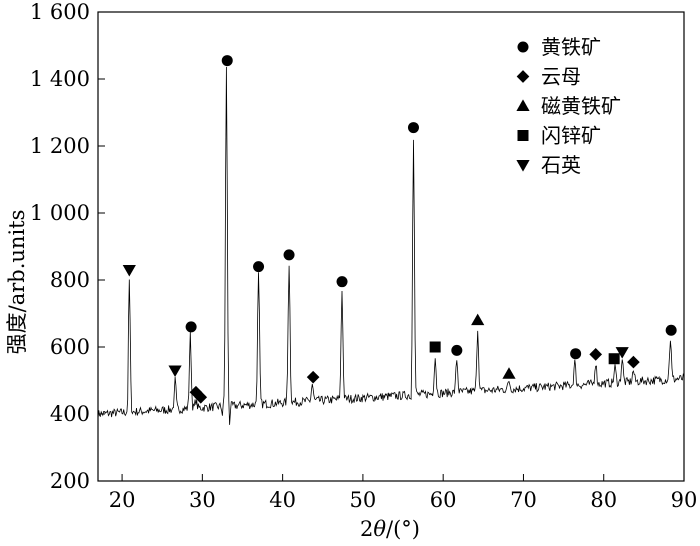  Describe the element at coordinates (70, 347) in the screenshot. I see `y-tick-label: 600` at that location.